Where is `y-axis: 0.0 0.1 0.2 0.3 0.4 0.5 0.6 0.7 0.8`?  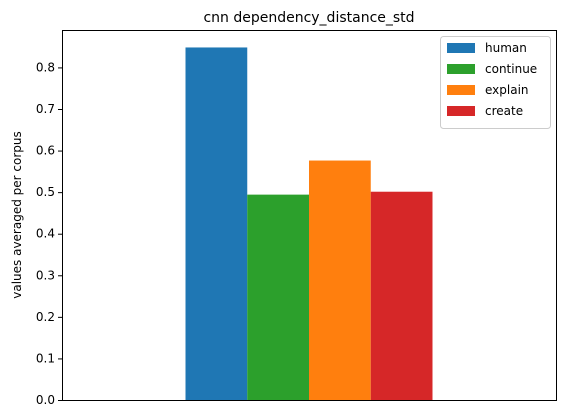
y-axis: 0.0 0.1 0.2 0.3 0.4 0.5 0.6 0.7 0.8 is located at coordinates (49, 233).